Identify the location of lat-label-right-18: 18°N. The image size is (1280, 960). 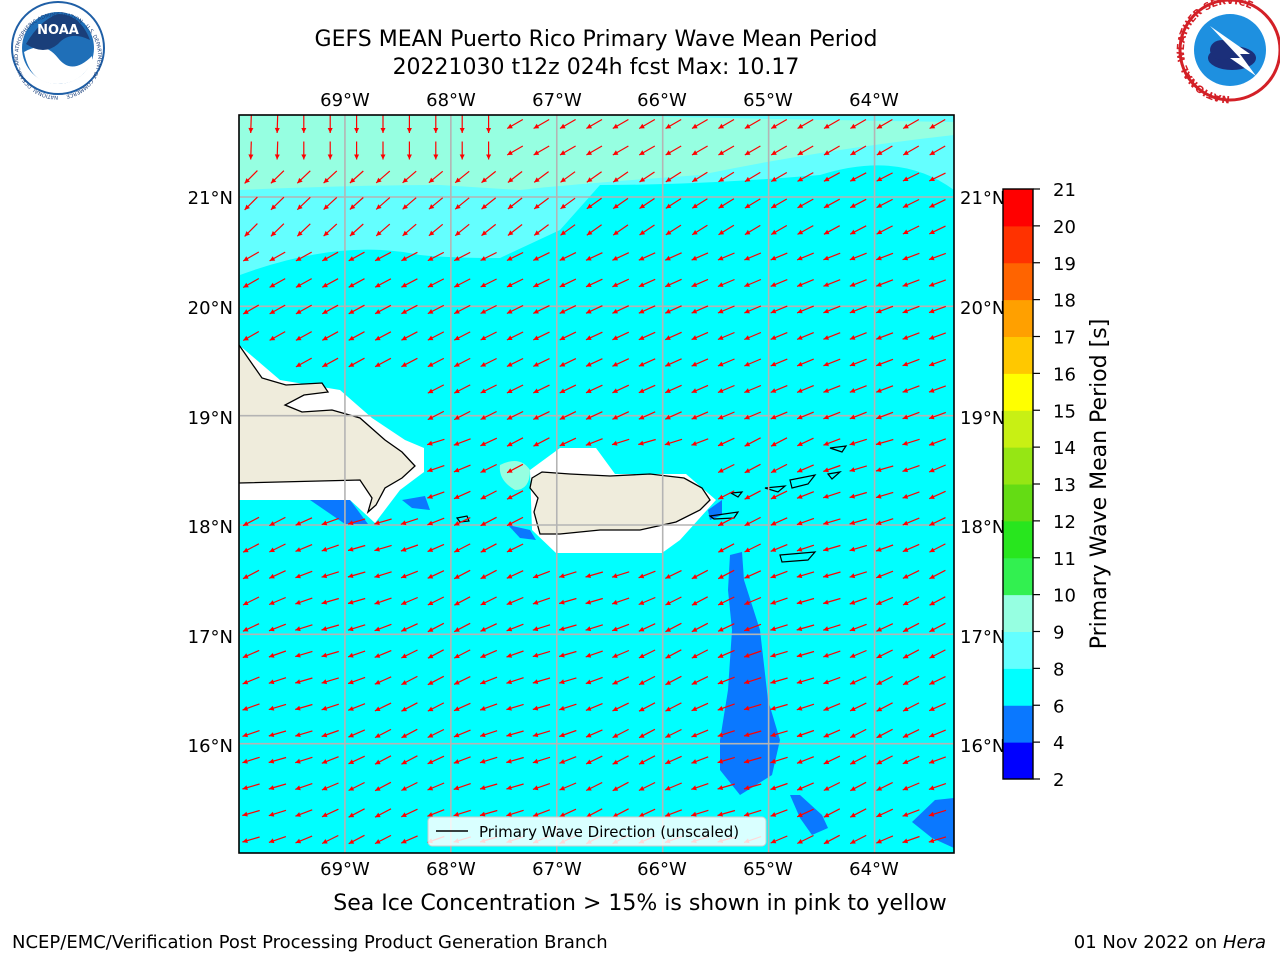
(982, 527).